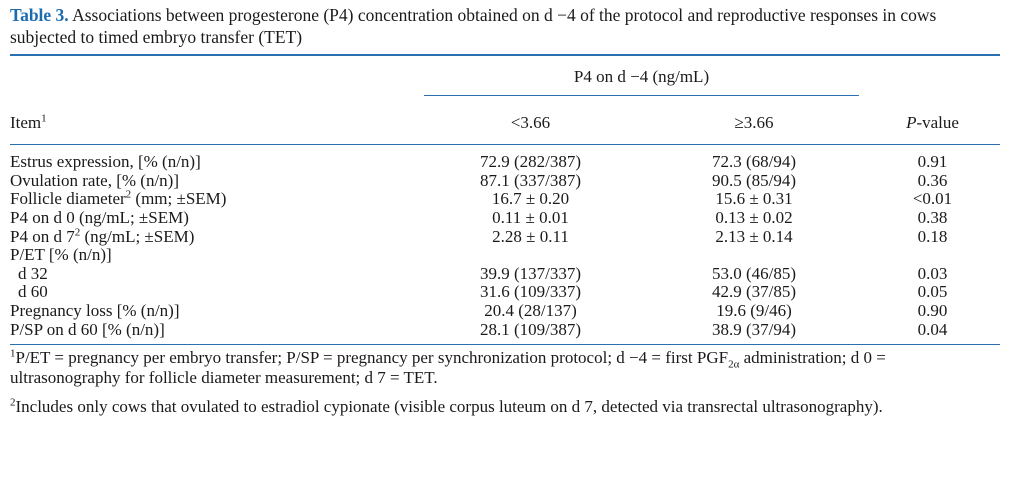  Describe the element at coordinates (932, 217) in the screenshot. I see `row-pvalue: 0.38` at that location.